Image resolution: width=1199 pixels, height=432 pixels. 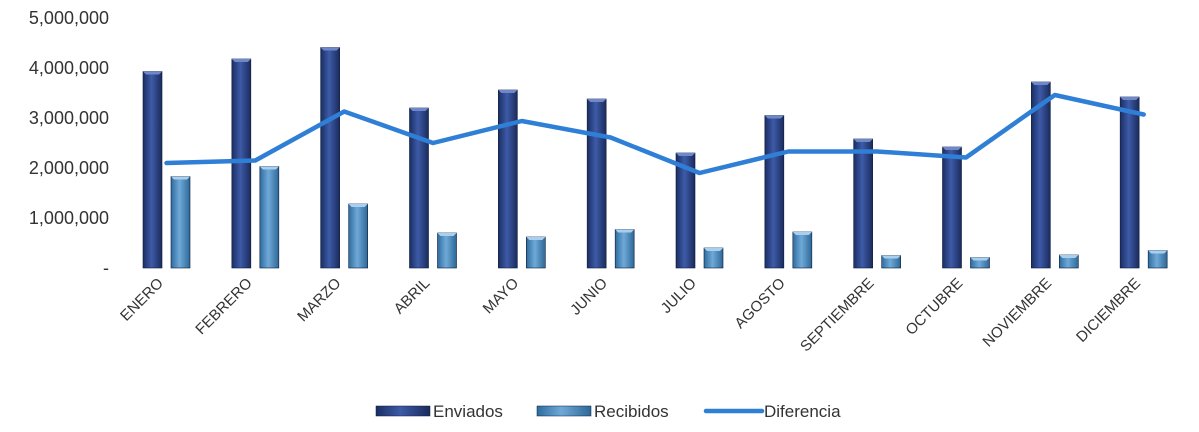 I want to click on y-tick-label: -, so click(x=106, y=268).